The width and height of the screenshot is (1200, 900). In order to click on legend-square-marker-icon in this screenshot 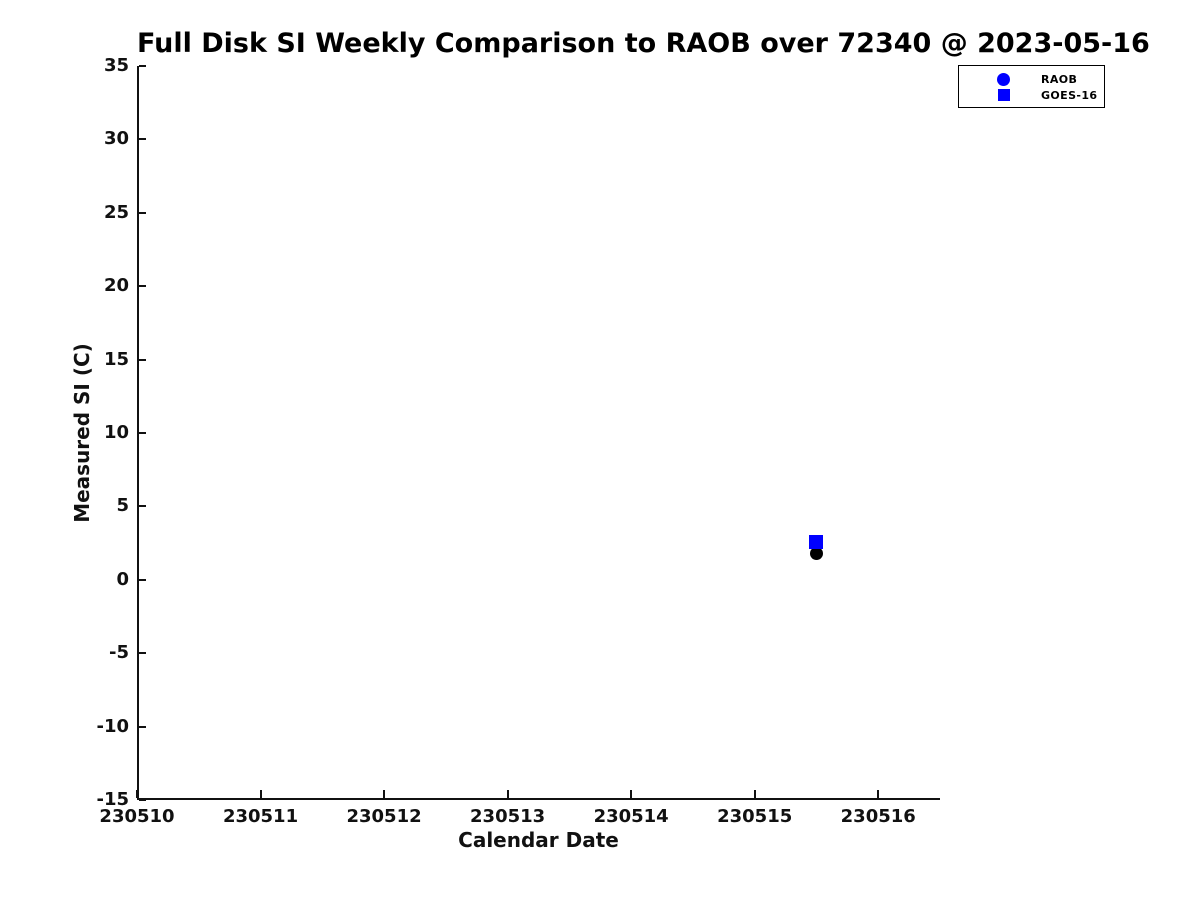, I will do `click(1004, 95)`.